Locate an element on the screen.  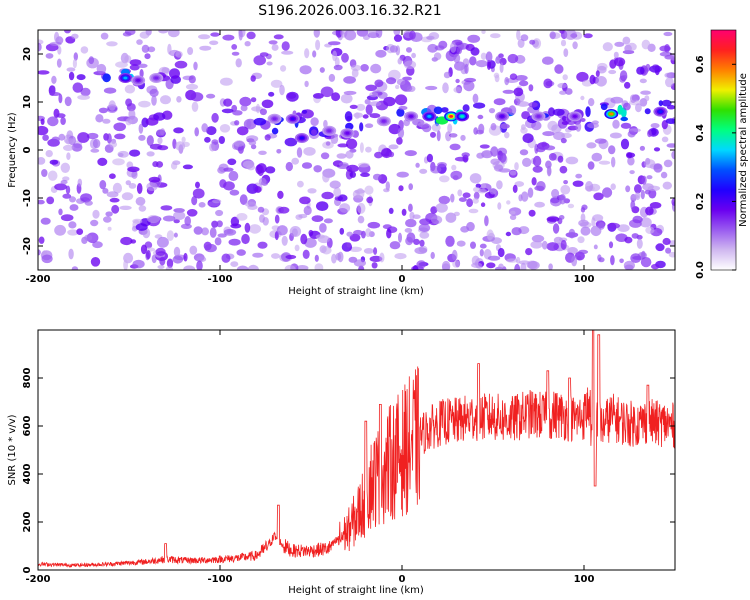
y-tick-label: 0 is located at coordinates (27, 569).